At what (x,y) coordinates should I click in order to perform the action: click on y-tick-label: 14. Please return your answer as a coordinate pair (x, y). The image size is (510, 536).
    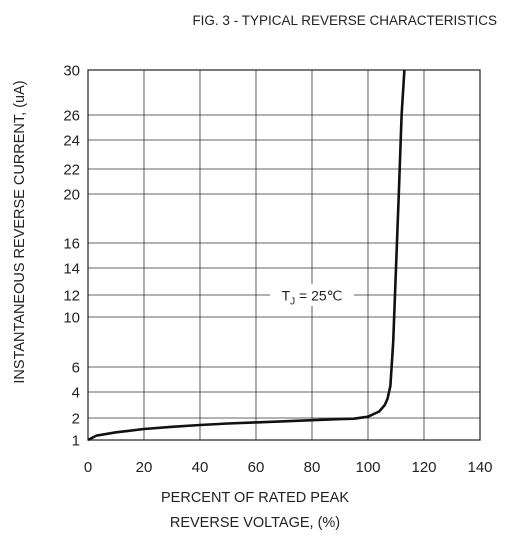
    Looking at the image, I should click on (71, 269).